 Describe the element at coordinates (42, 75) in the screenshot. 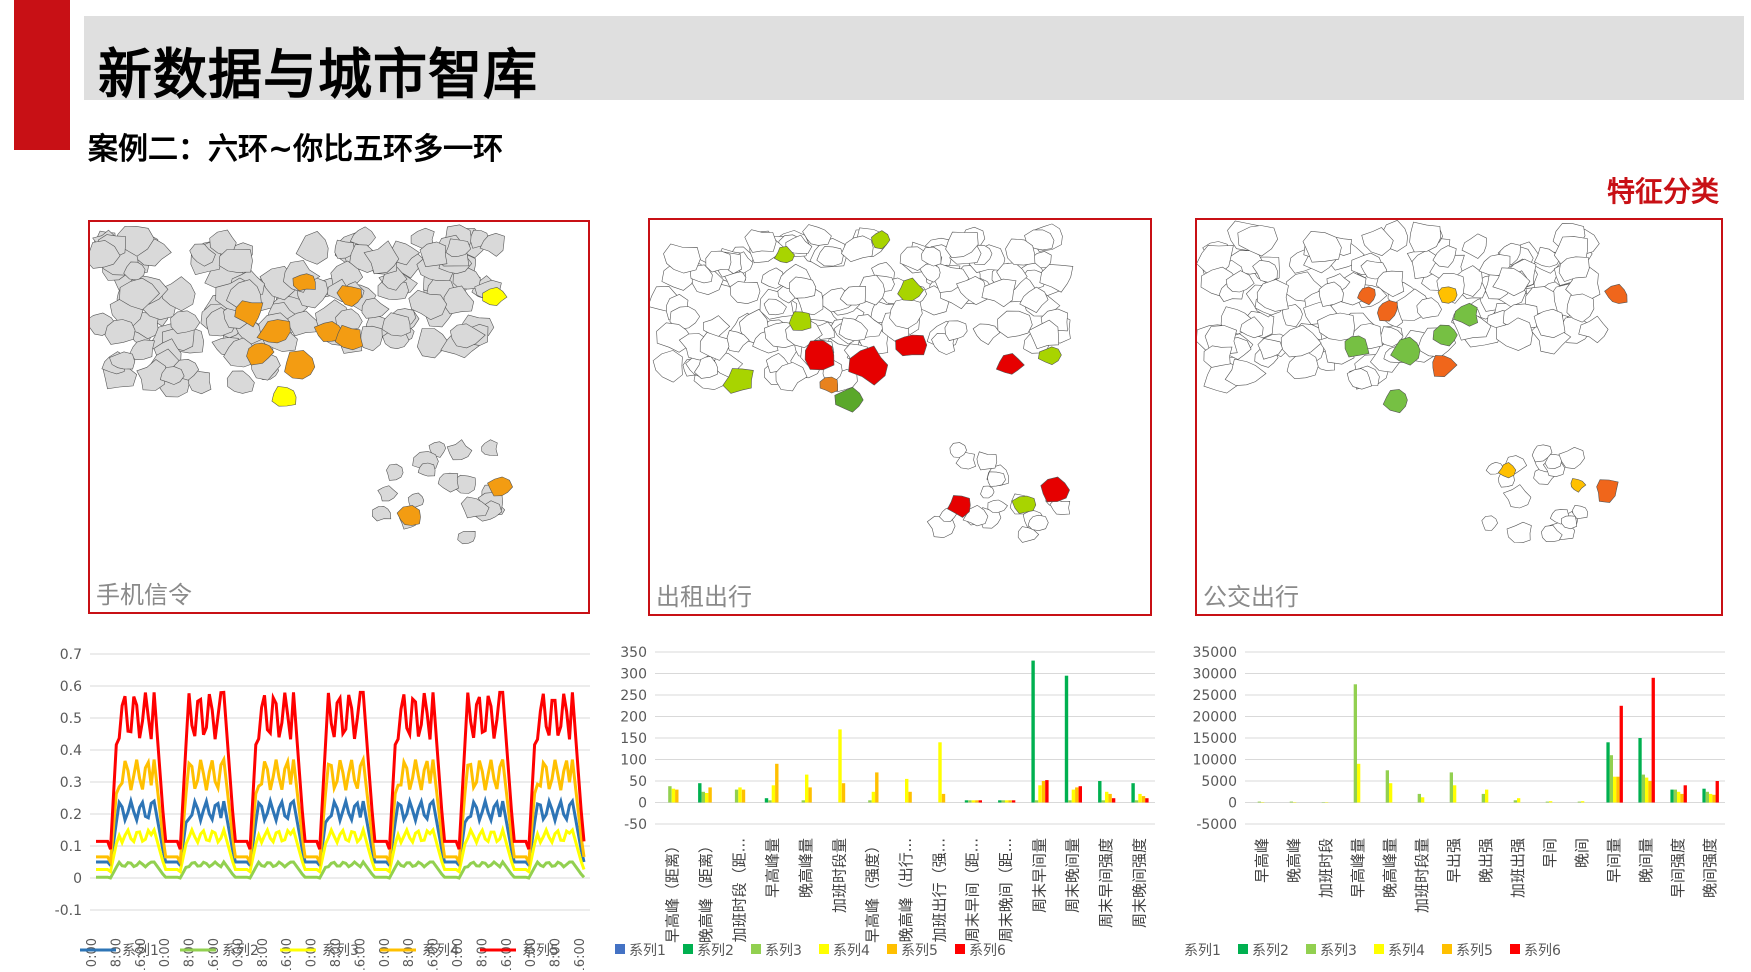

I see `accent-bar` at that location.